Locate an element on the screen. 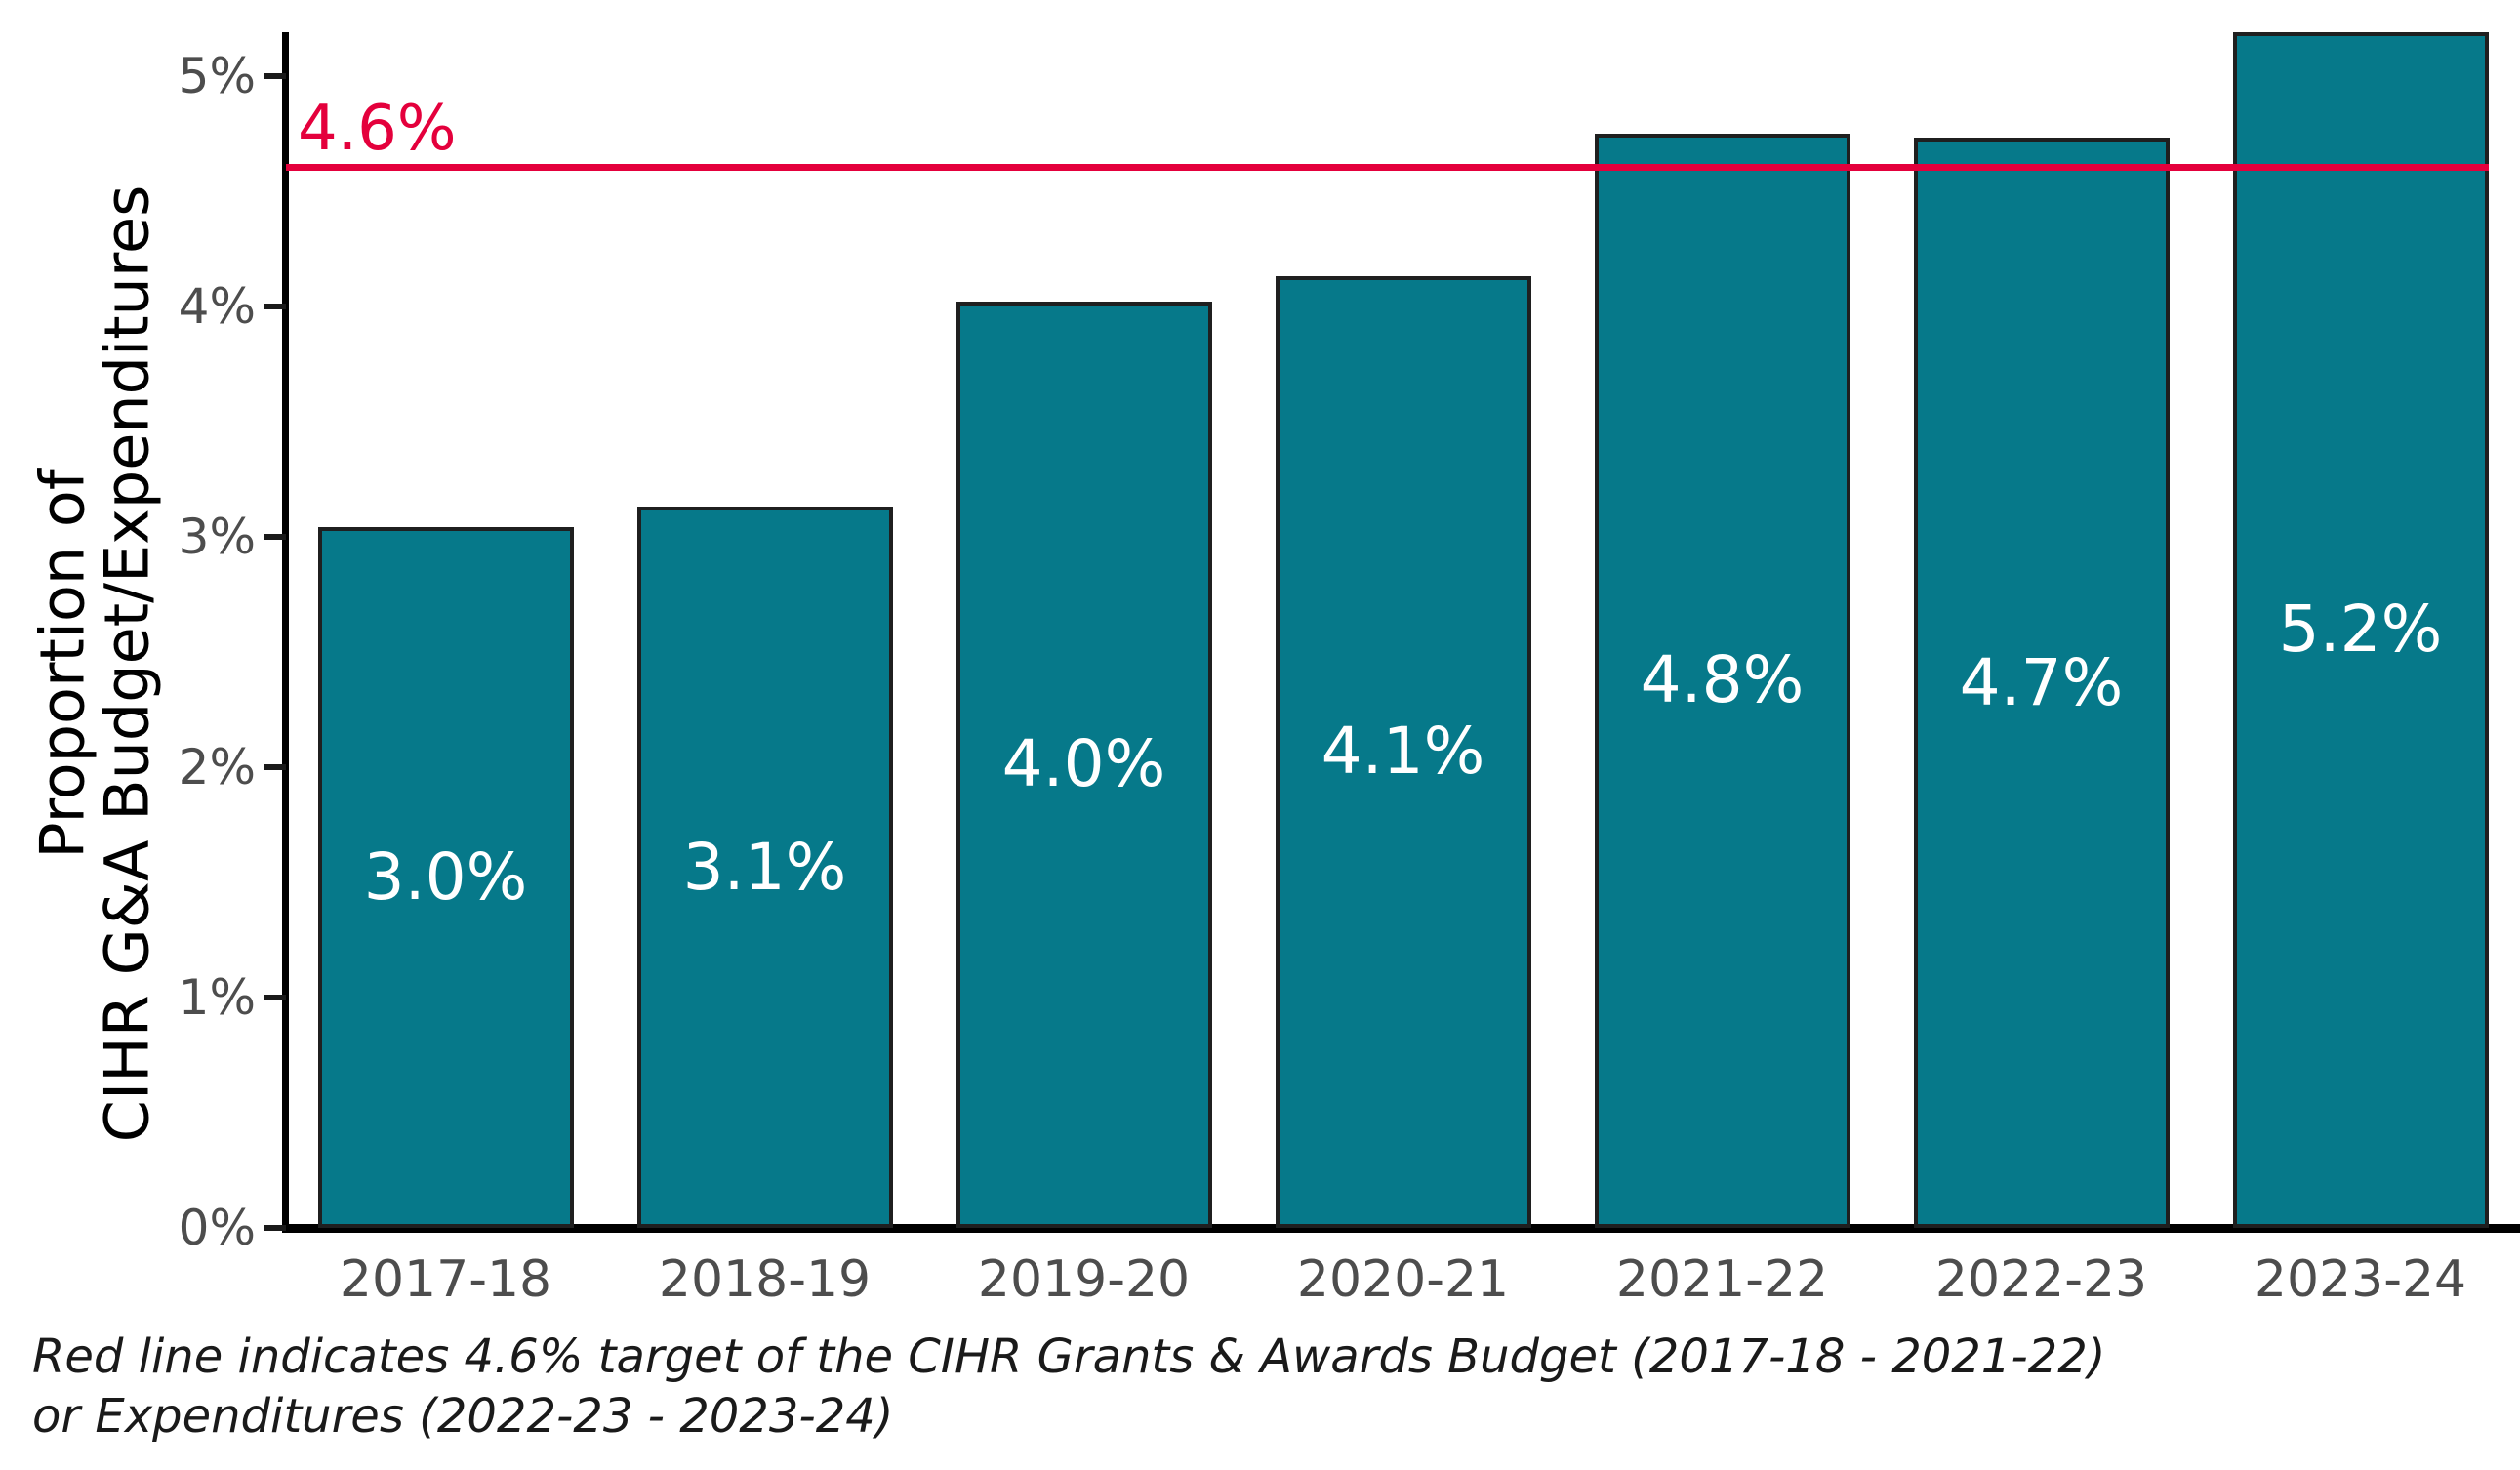 Image resolution: width=2520 pixels, height=1470 pixels. caption-line2: or Expenditures (2022-23 - 2023-24) is located at coordinates (463, 1416).